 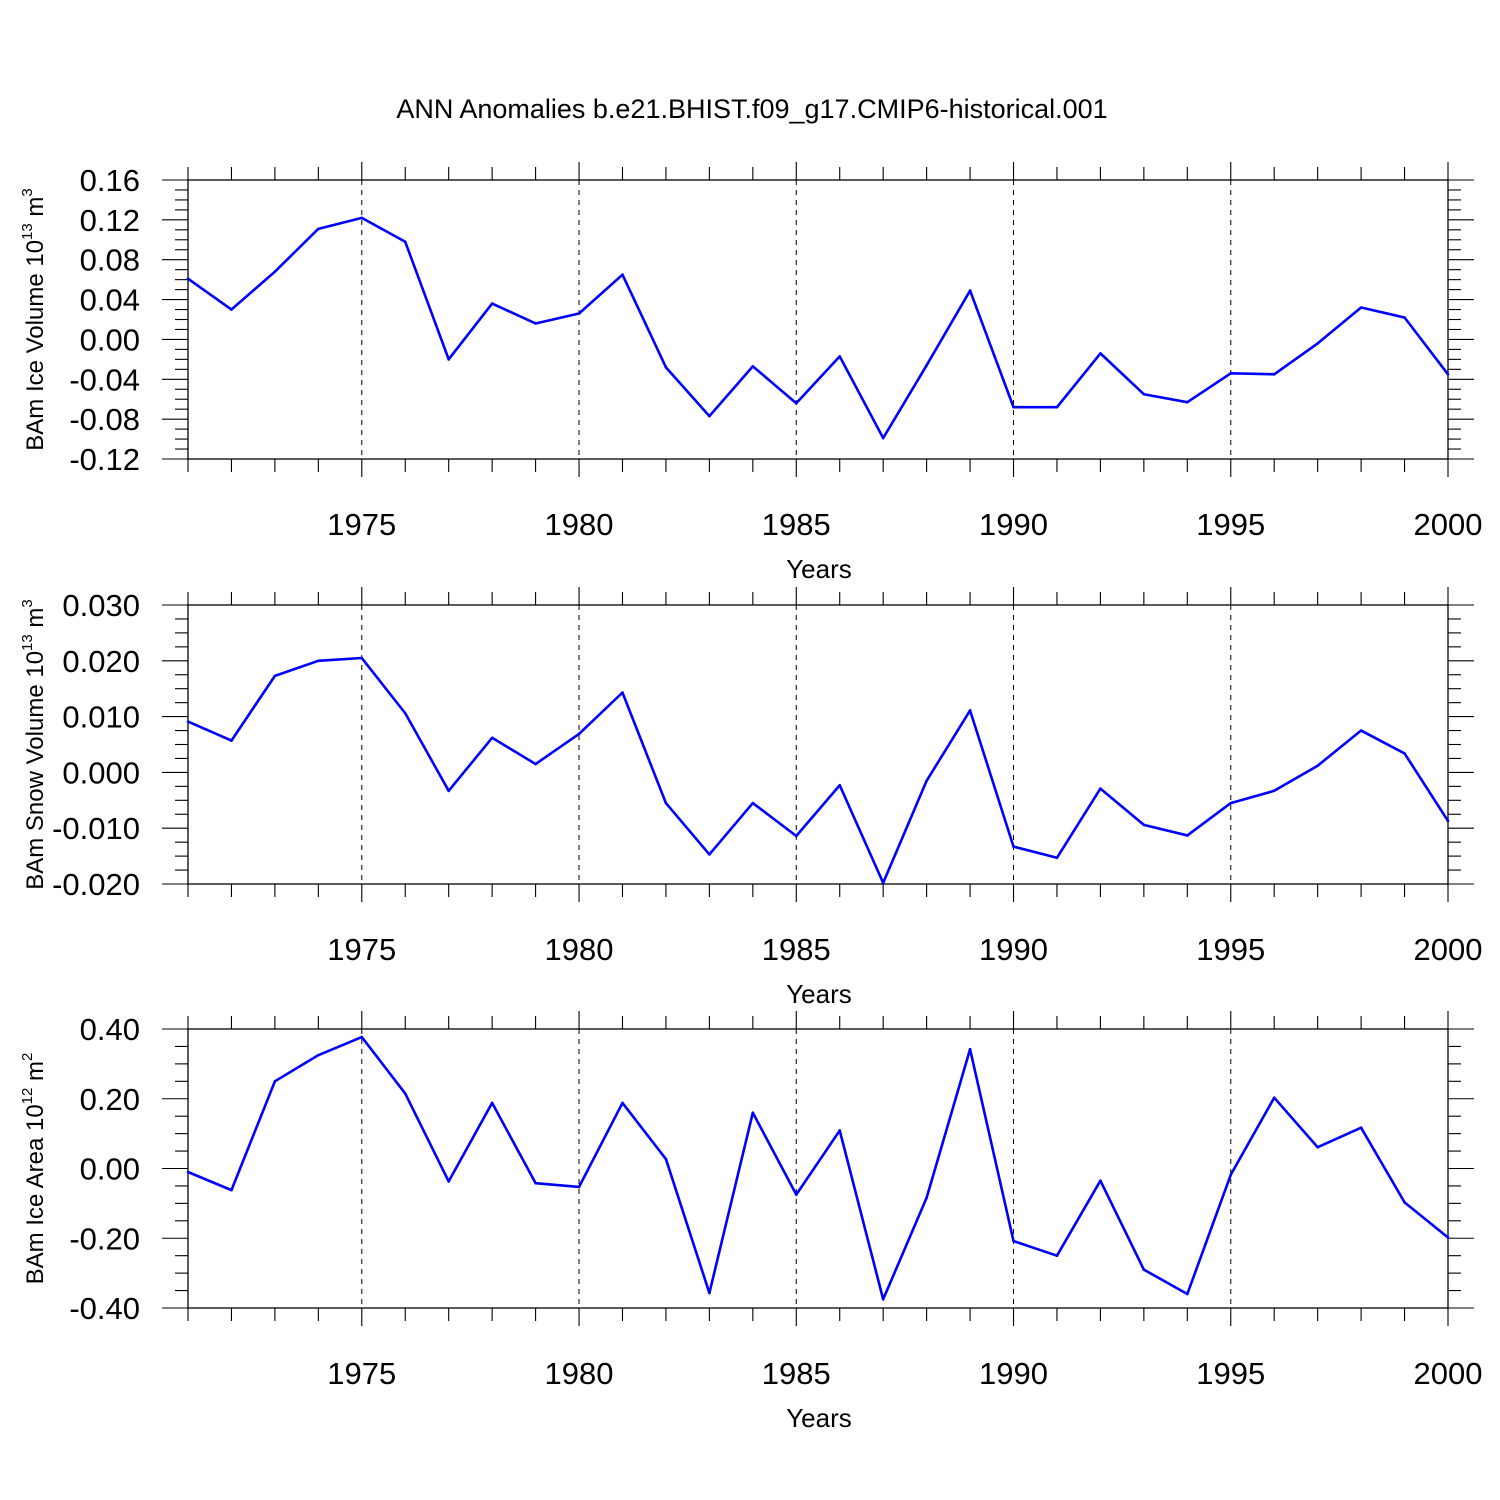 I want to click on y-tick-label: 0.20, so click(x=110, y=1099).